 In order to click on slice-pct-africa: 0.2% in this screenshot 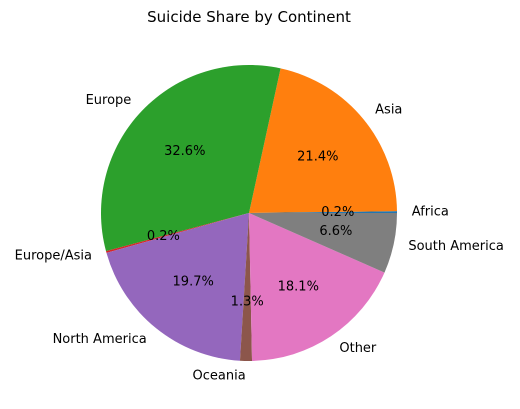, I will do `click(337, 212)`.